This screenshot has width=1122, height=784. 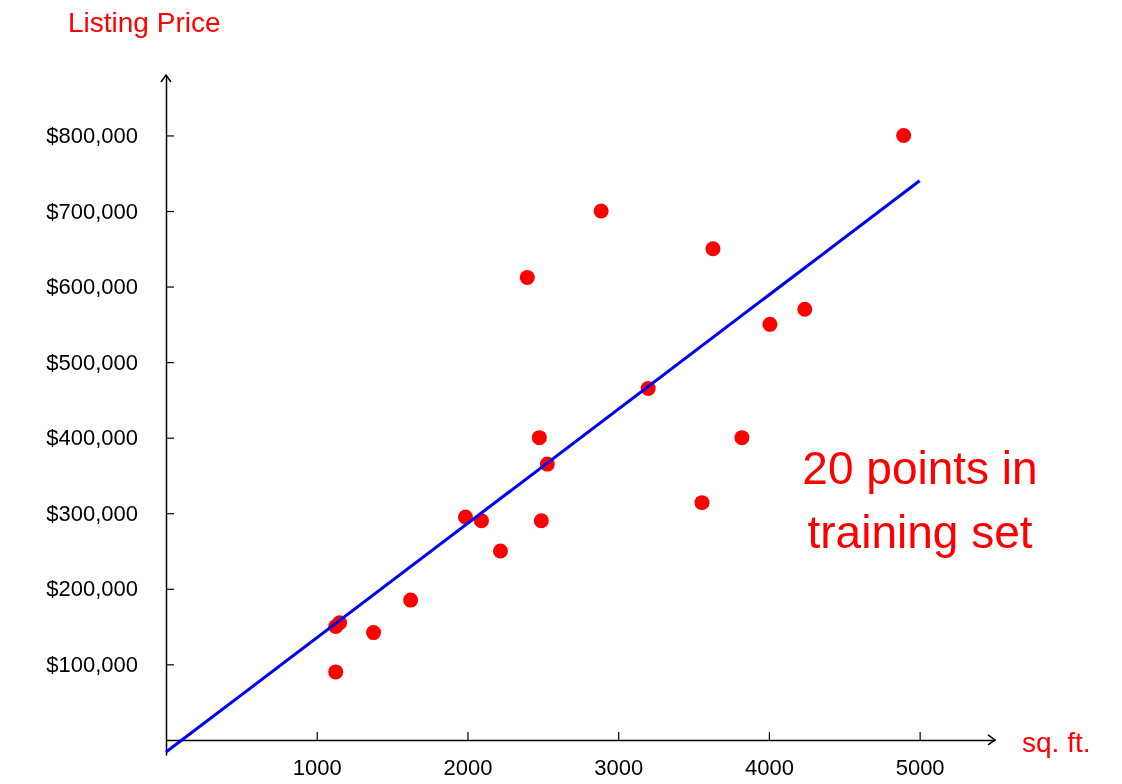 What do you see at coordinates (92, 513) in the screenshot?
I see `y-tick-label: $300,000` at bounding box center [92, 513].